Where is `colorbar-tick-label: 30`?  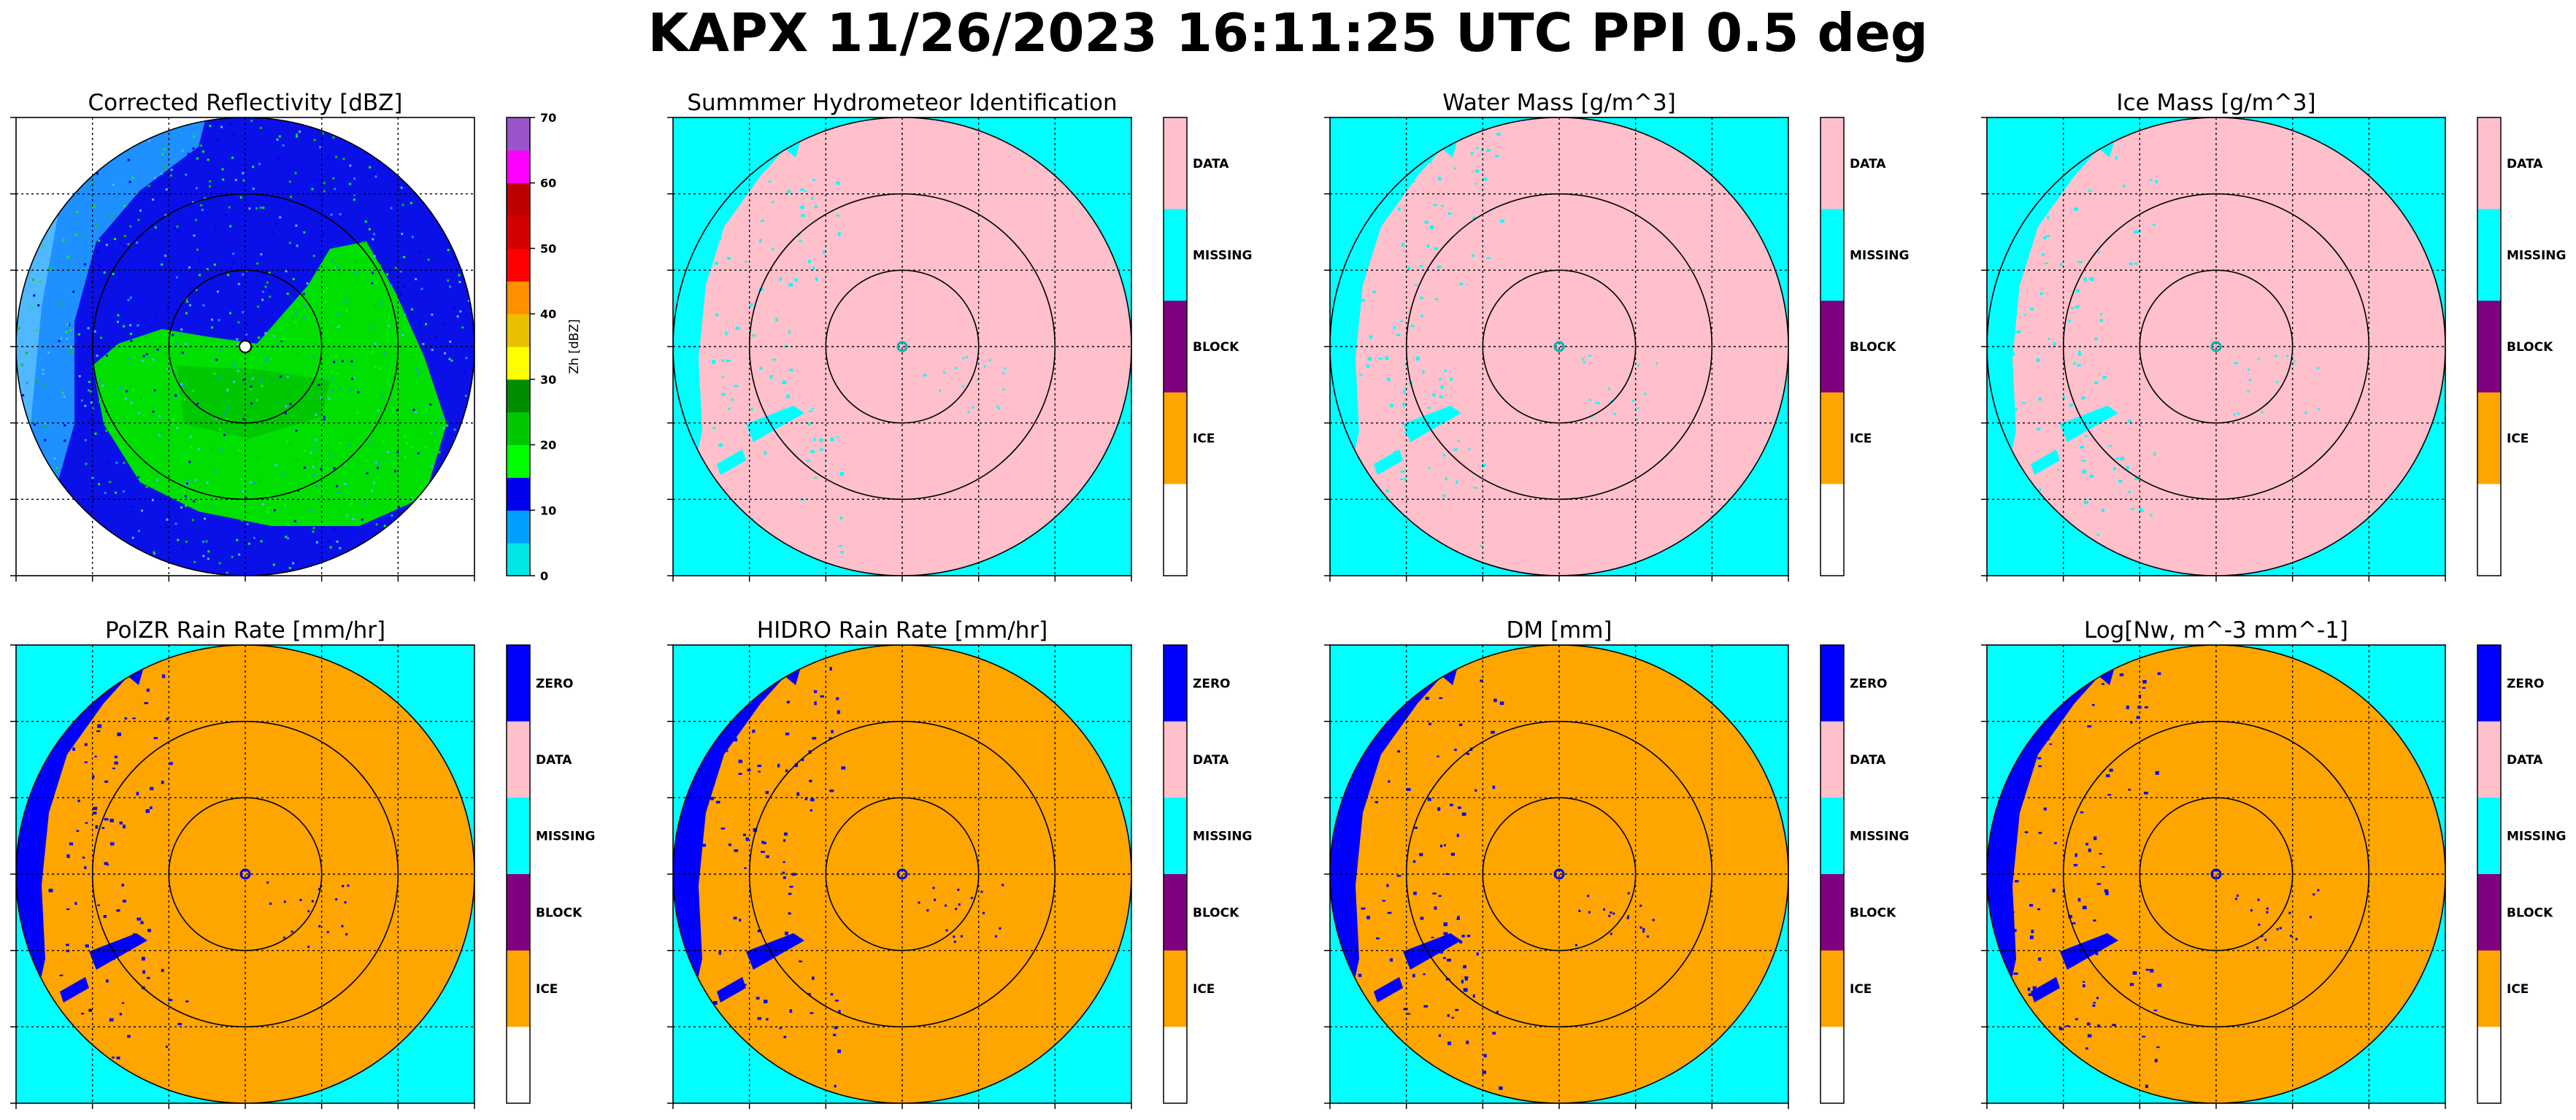
colorbar-tick-label: 30 is located at coordinates (548, 380).